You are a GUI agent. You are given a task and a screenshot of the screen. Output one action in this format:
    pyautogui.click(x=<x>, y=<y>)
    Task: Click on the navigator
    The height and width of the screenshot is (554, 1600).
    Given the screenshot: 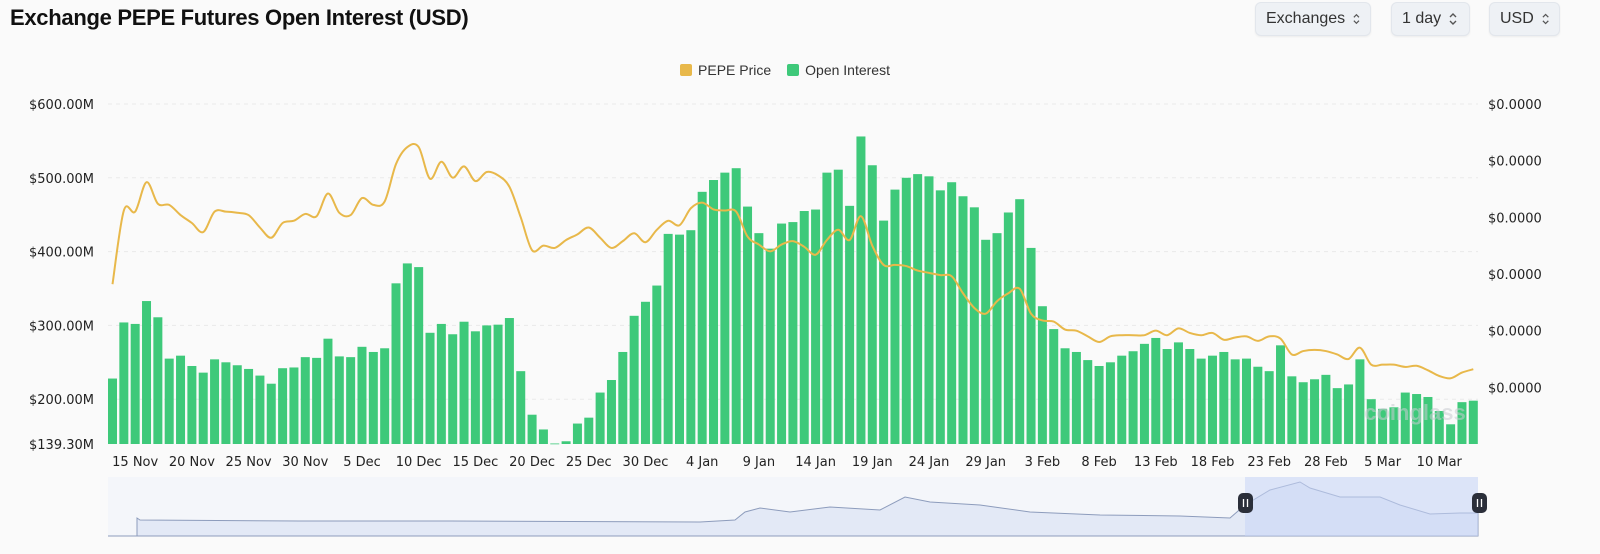 What is the action you would take?
    pyautogui.click(x=797, y=507)
    